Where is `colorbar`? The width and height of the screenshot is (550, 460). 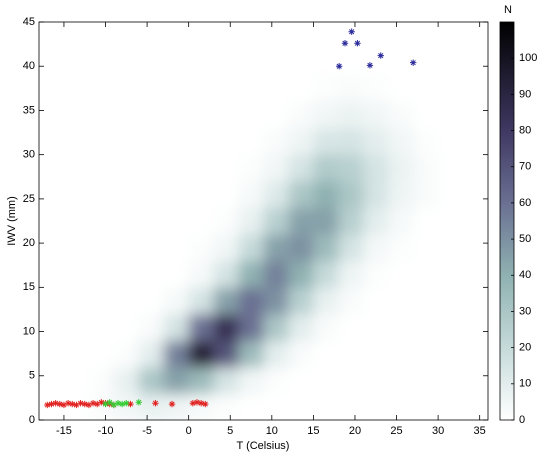 colorbar is located at coordinates (507, 221).